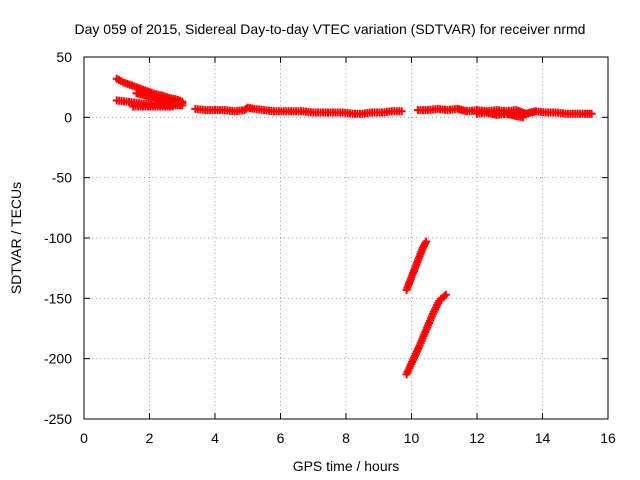 This screenshot has height=480, width=640. I want to click on x-tick-label: 10, so click(412, 438).